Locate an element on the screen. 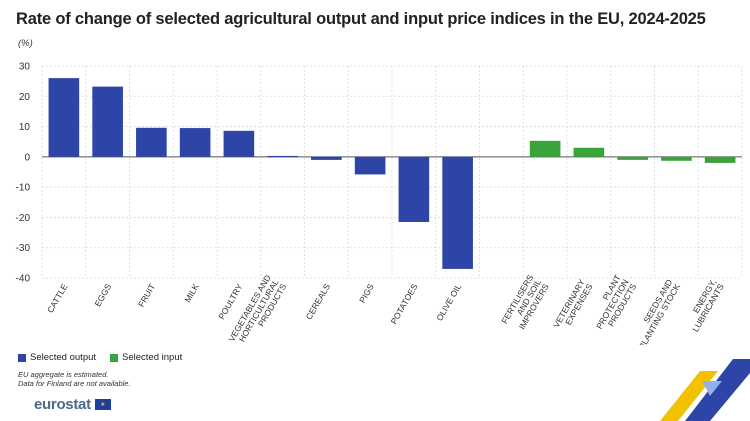  legend-item-output: Selected output is located at coordinates (57, 357).